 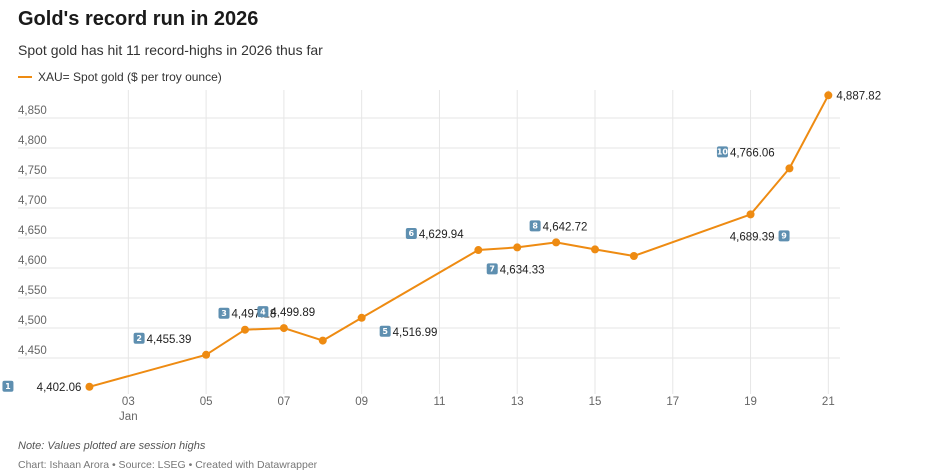 I want to click on x-tick-label: 21, so click(x=828, y=402).